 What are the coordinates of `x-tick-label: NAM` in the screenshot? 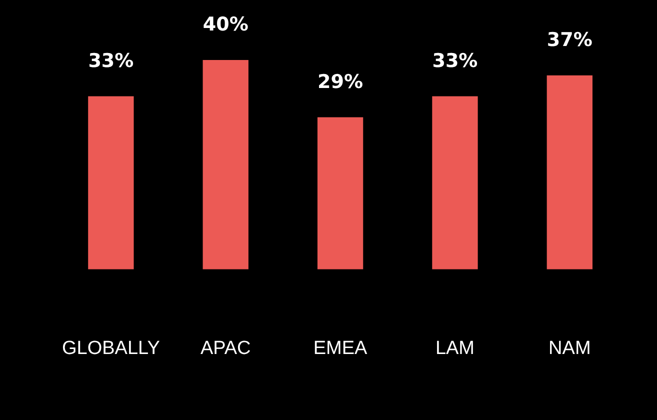 It's located at (569, 348).